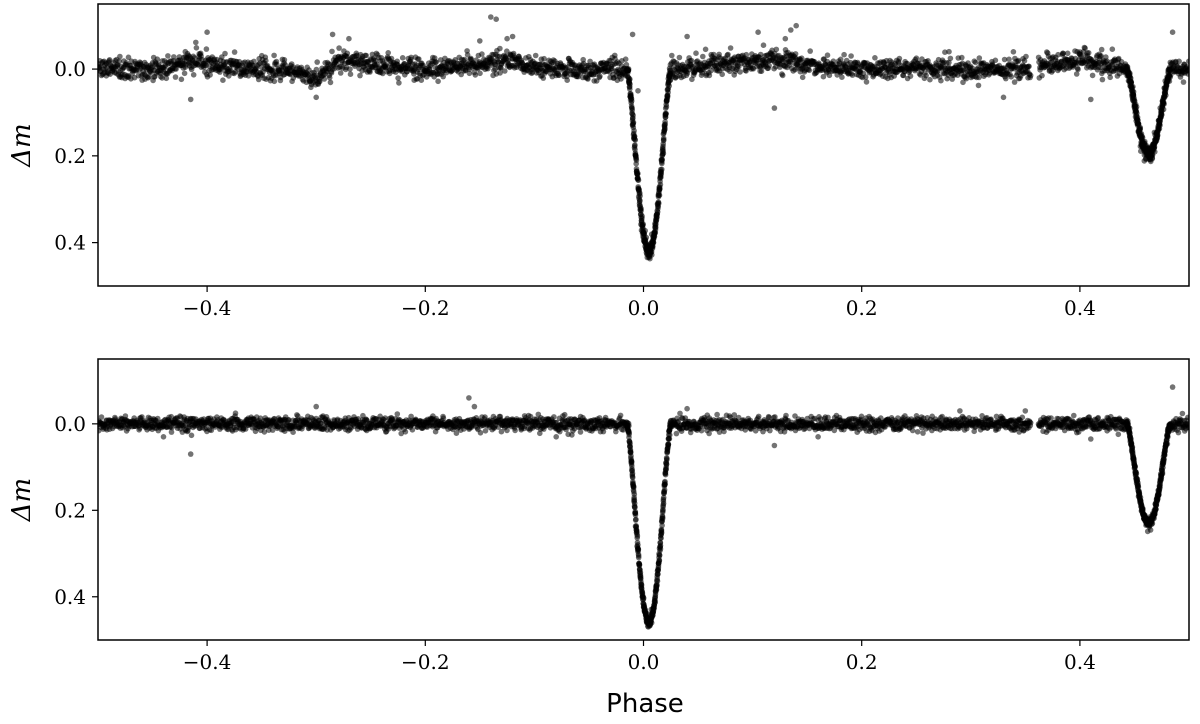 This screenshot has width=1200, height=724. What do you see at coordinates (207, 308) in the screenshot?
I see `x-tick-label: −0.4` at bounding box center [207, 308].